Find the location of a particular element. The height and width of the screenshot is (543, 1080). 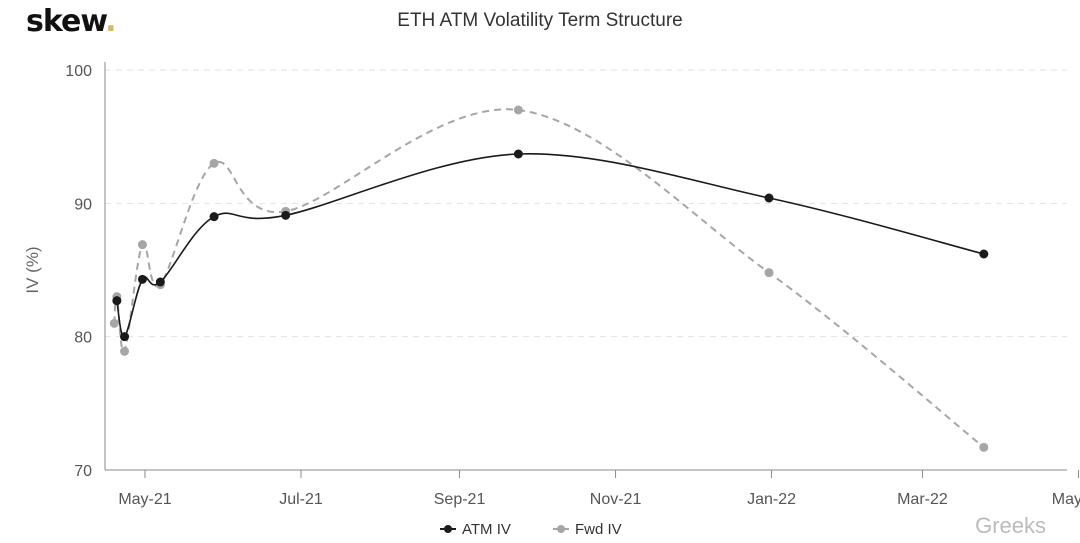

x-tick-label: Jul-21 is located at coordinates (301, 499).